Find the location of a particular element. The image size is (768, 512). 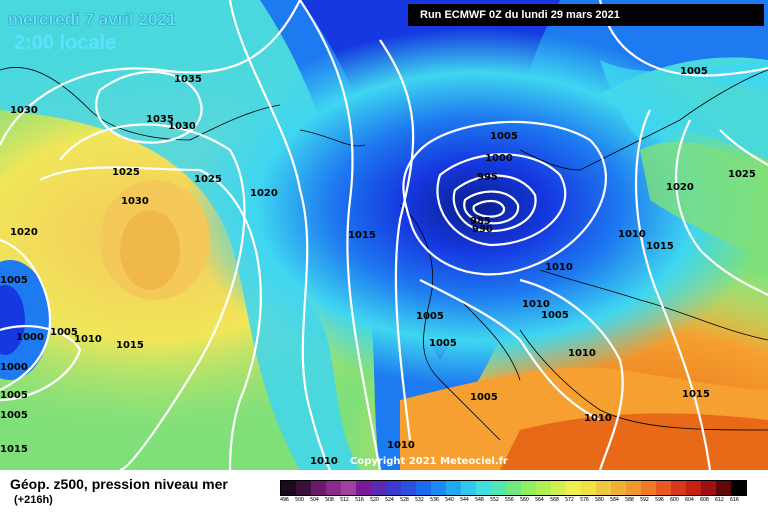

forecast-lead-time: (+216h) is located at coordinates (33, 500).